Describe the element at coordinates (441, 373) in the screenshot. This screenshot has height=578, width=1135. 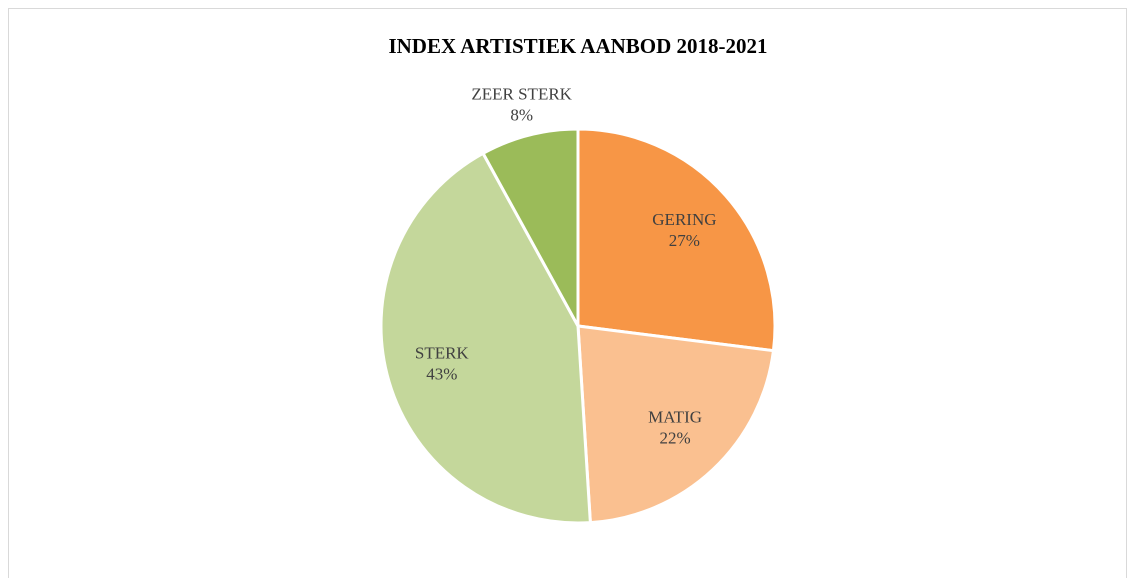
I see `data-label-value: 43%` at that location.